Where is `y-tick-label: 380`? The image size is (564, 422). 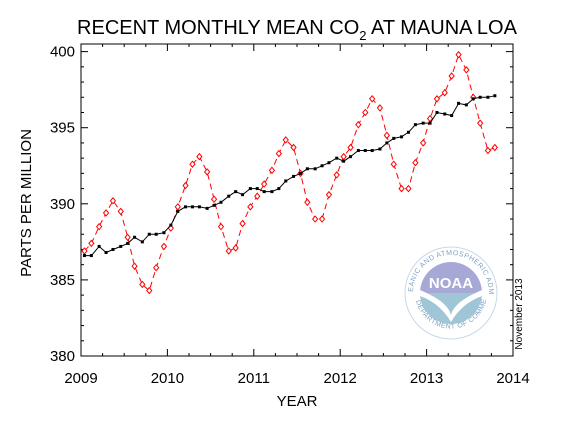 y-tick-label: 380 is located at coordinates (62, 356).